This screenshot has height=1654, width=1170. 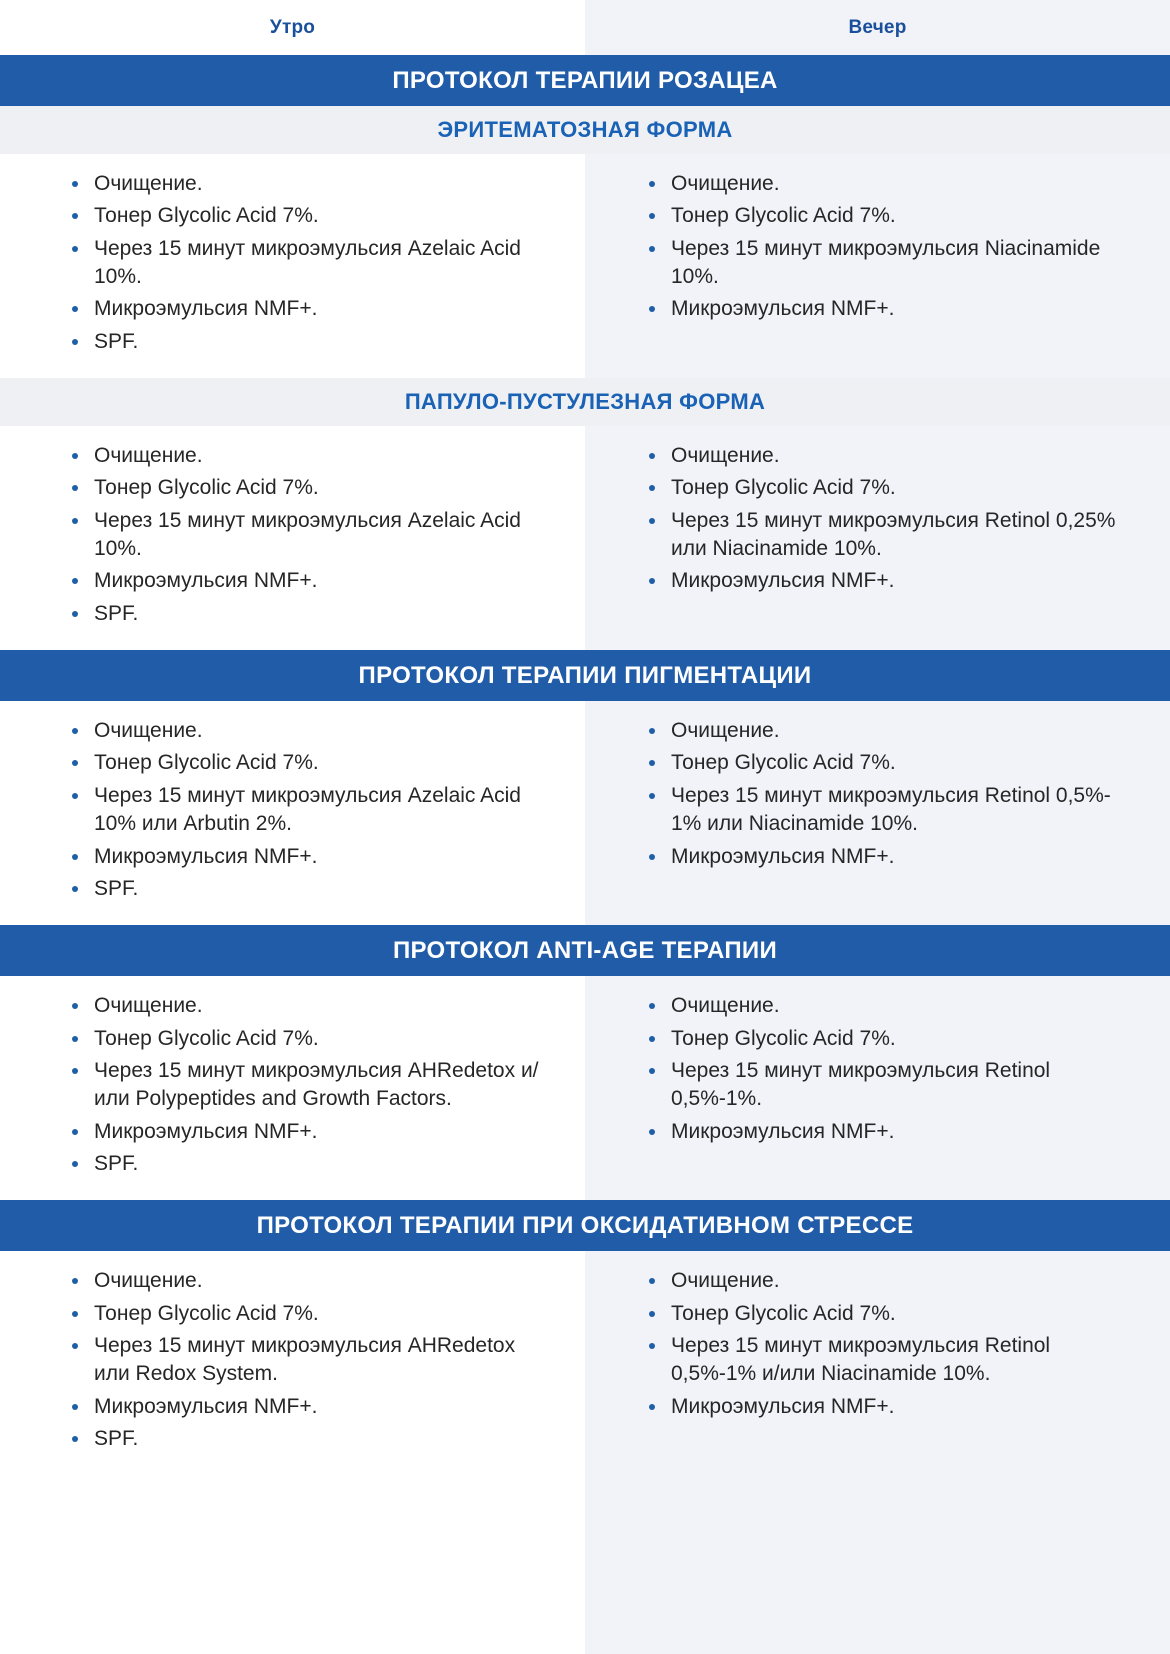 I want to click on protocol-title-band: ПРОТОКОЛ ANTI-AGE ТЕРАПИИ, so click(x=585, y=951).